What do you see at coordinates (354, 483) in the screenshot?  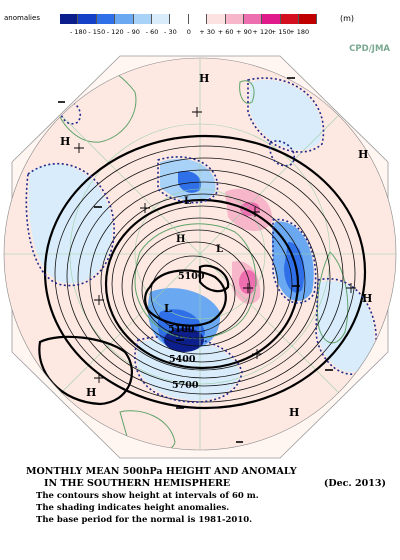 I see `caption-date: (Dec. 2013)` at bounding box center [354, 483].